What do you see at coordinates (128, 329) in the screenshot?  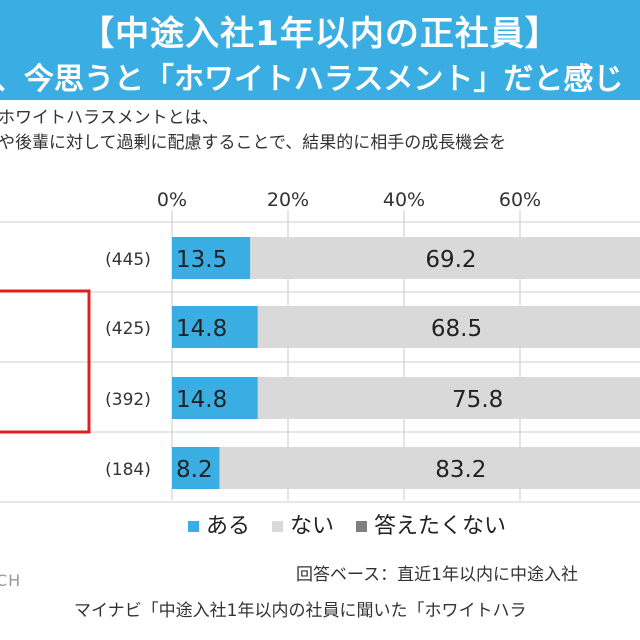 I see `category-label: (425)` at bounding box center [128, 329].